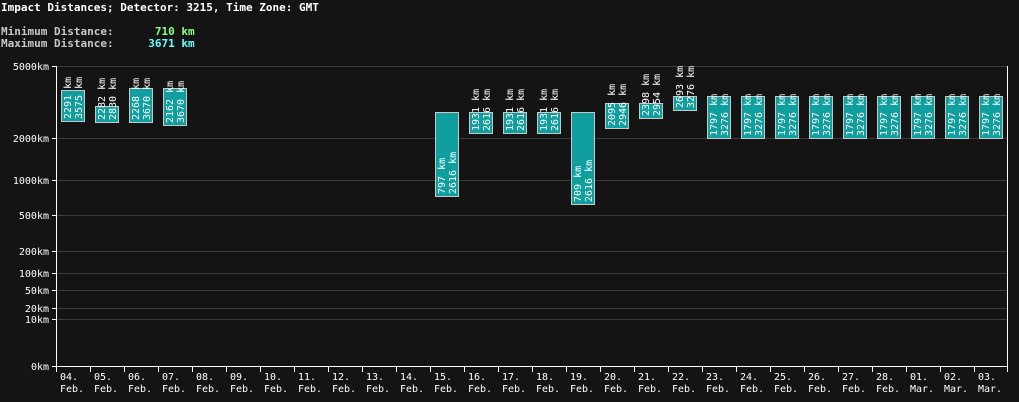  What do you see at coordinates (113, 99) in the screenshot?
I see `bar-max-label: 2830 km` at bounding box center [113, 99].